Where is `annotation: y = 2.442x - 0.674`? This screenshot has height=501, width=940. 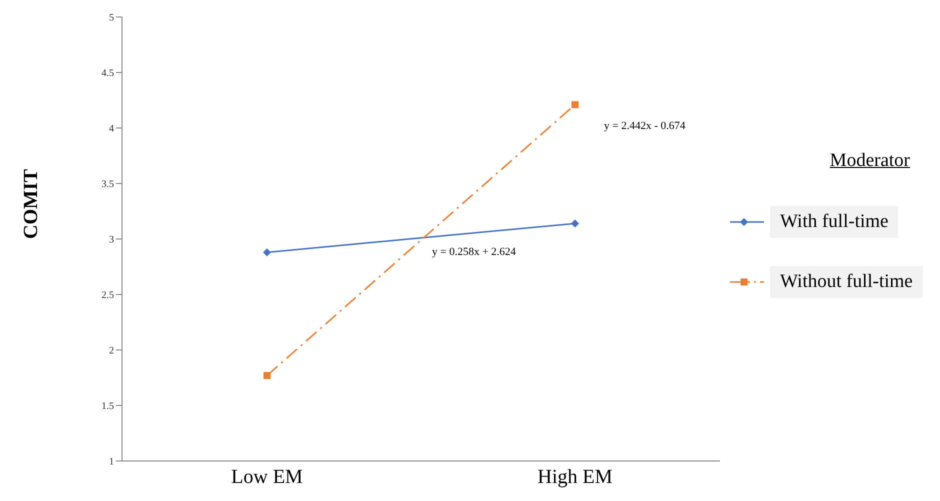
annotation: y = 2.442x - 0.674 is located at coordinates (645, 126).